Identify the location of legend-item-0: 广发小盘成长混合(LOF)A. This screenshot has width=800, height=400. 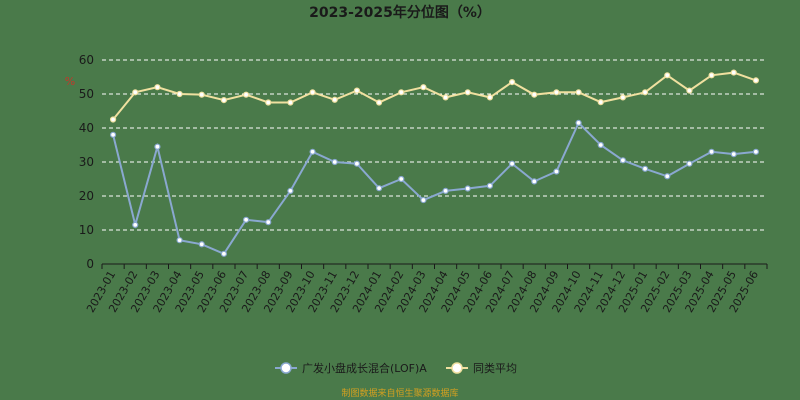
(351, 368).